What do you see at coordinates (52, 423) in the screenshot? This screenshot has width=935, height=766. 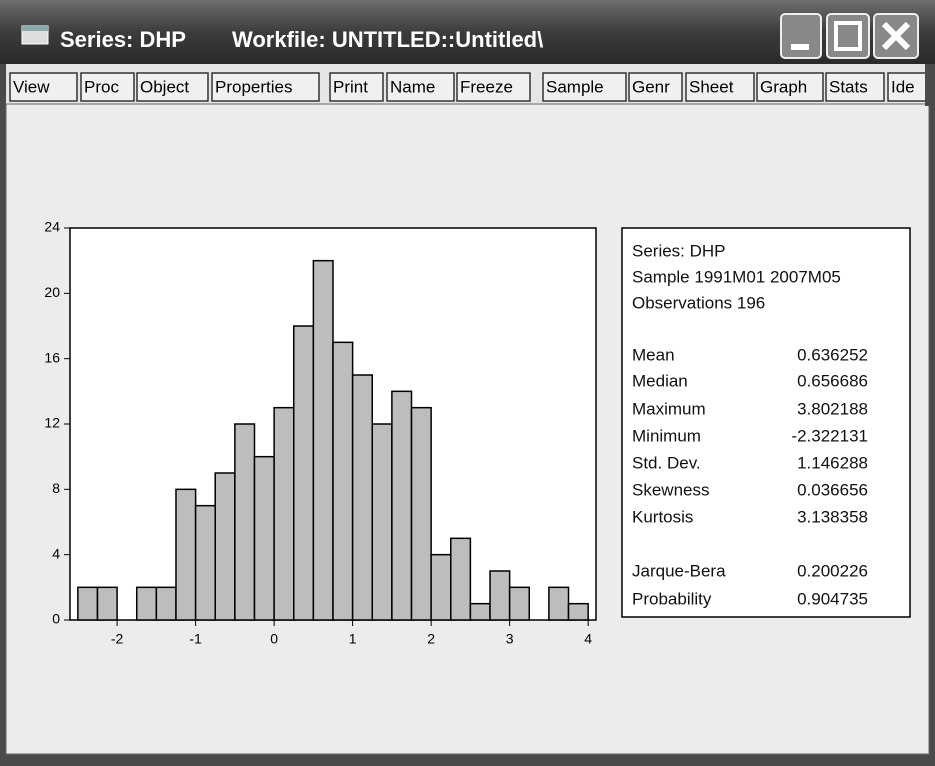 I see `y-tick-label: 12` at bounding box center [52, 423].